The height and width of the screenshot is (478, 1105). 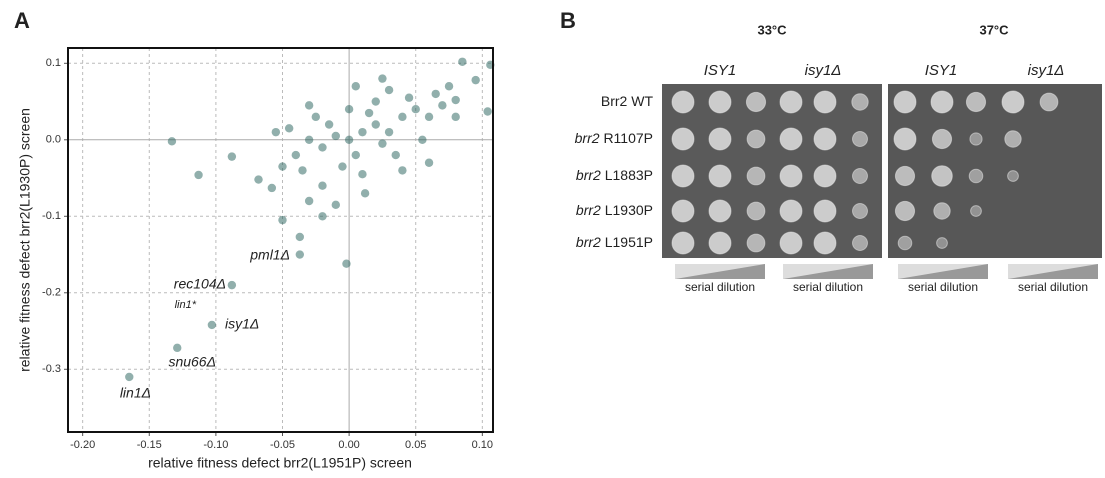 I want to click on panel-label: A, so click(x=22, y=20).